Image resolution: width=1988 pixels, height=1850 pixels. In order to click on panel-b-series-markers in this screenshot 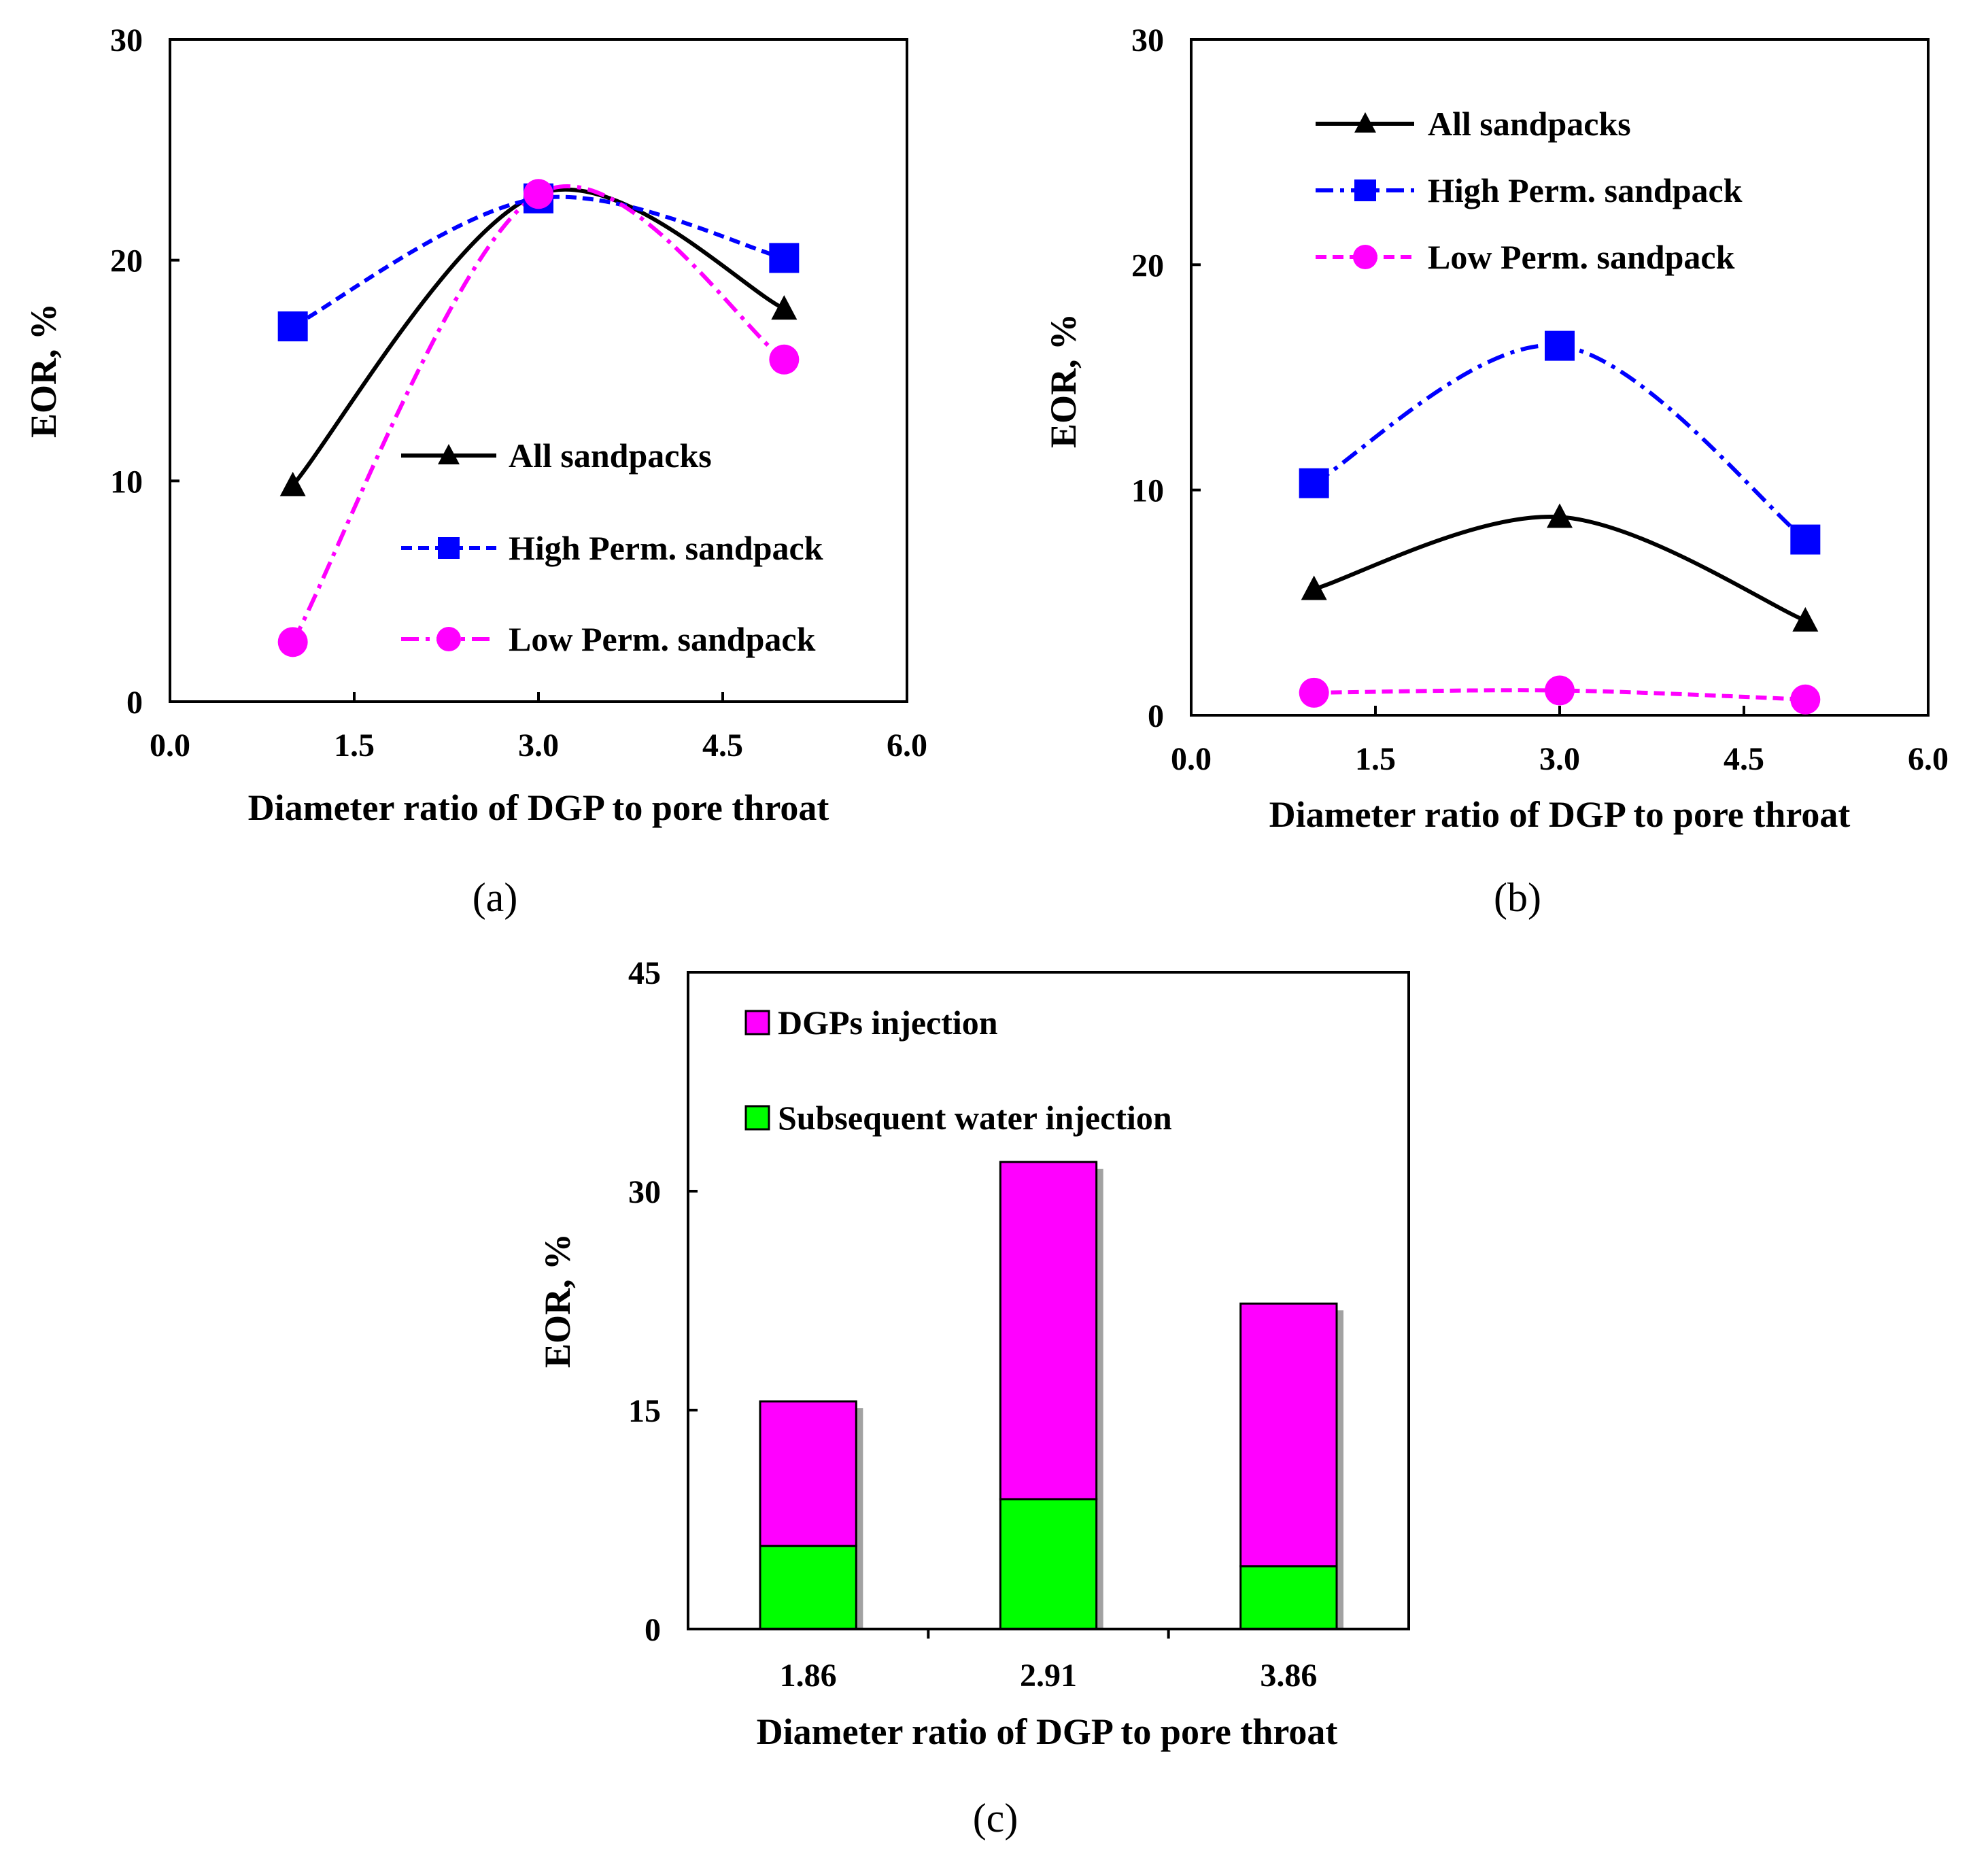, I will do `click(1560, 522)`.